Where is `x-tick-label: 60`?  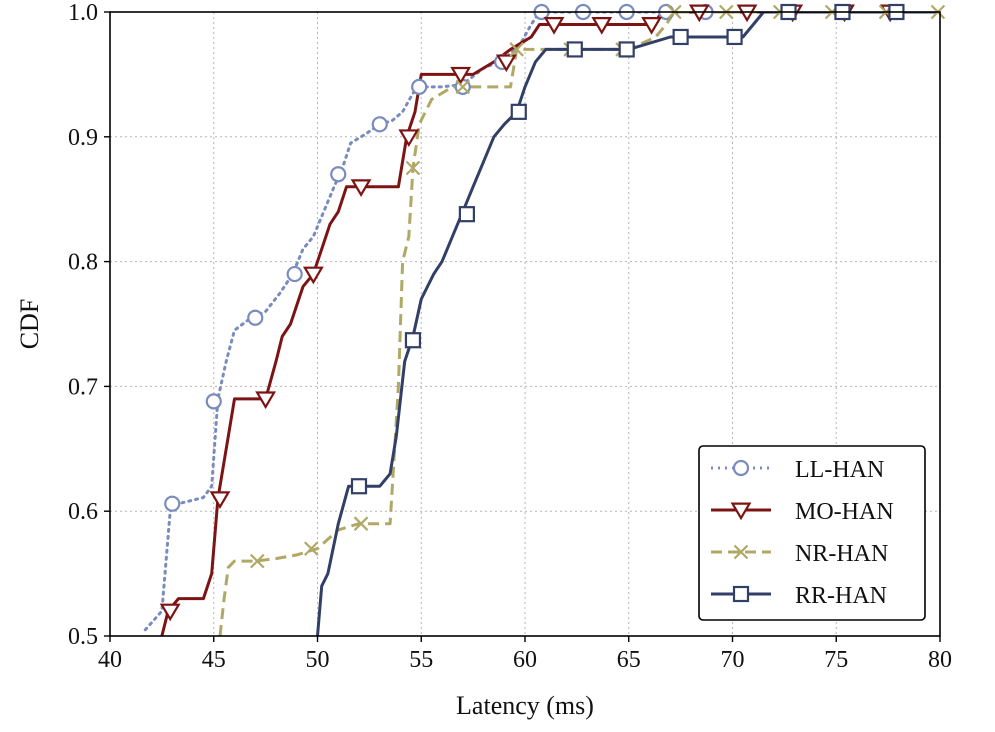
x-tick-label: 60 is located at coordinates (525, 660).